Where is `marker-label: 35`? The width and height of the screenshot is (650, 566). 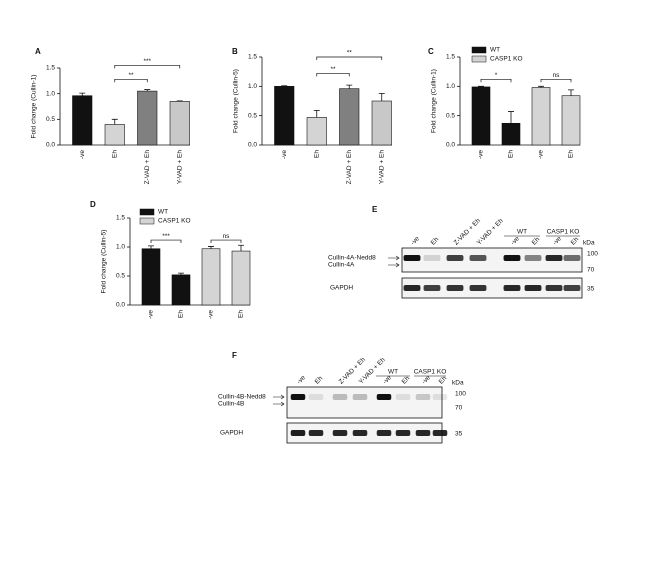 marker-label: 35 is located at coordinates (459, 434).